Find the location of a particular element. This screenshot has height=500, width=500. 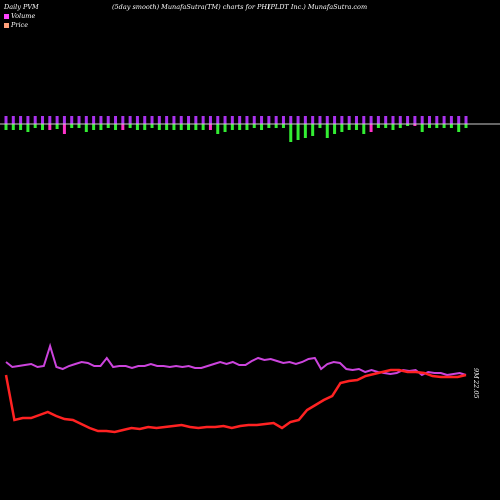

chart-type-label: Daily PVM is located at coordinates (21, 7).